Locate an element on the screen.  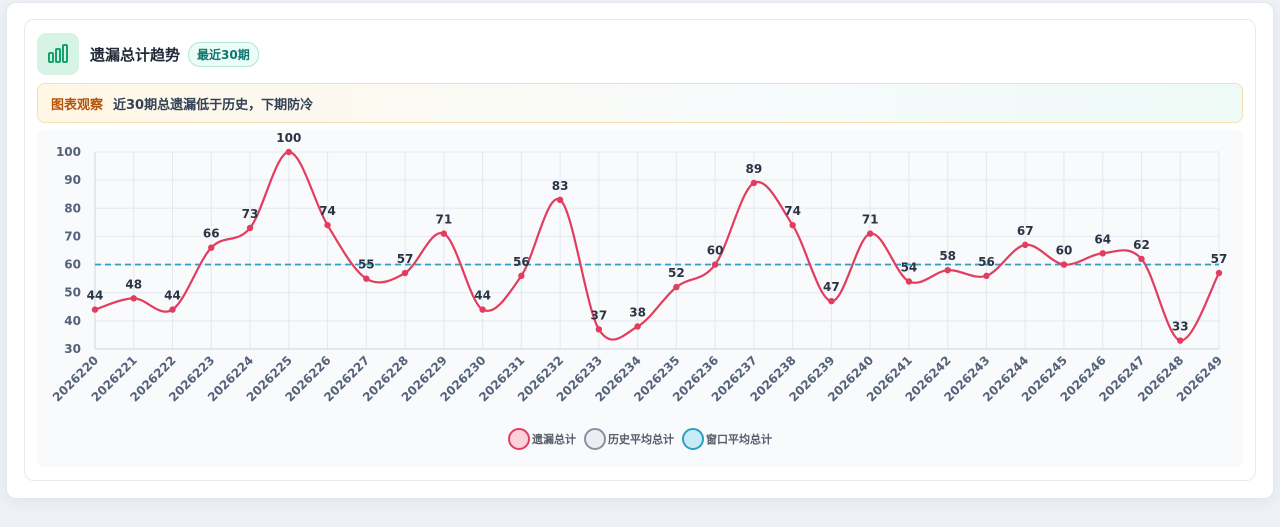
legend-item: 遗漏总计 is located at coordinates (542, 439).